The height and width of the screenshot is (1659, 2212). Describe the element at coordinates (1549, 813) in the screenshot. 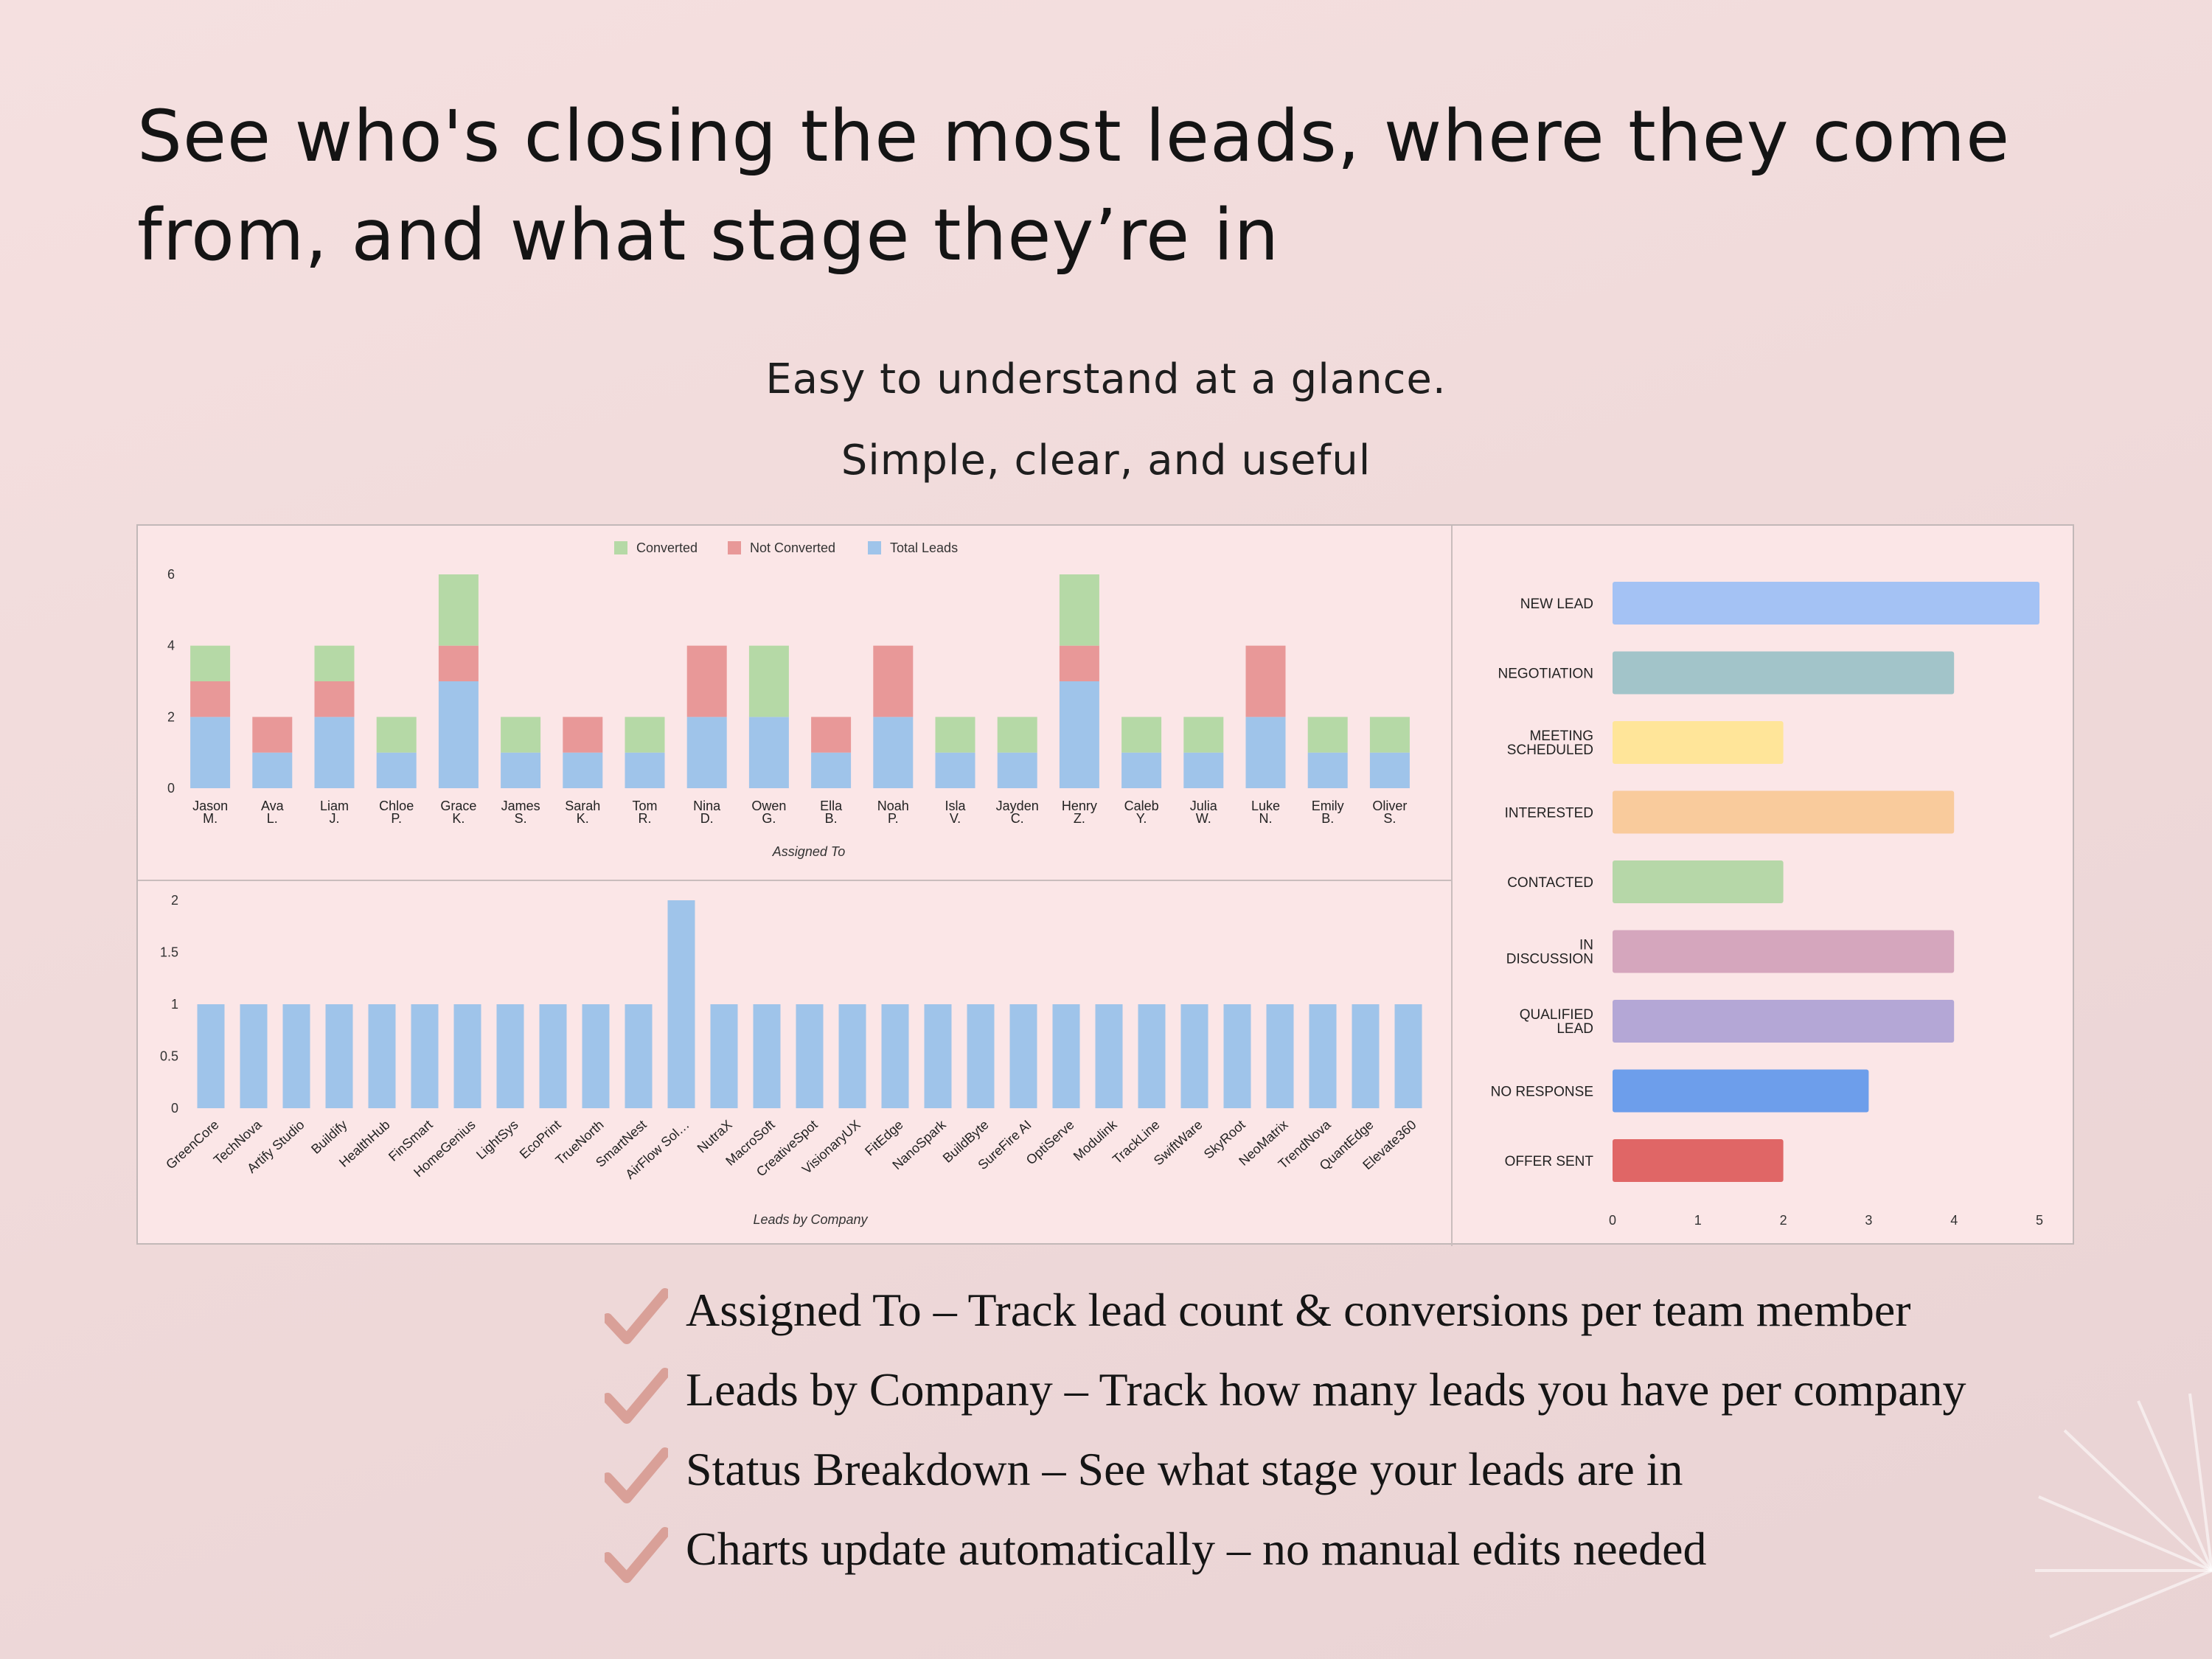

I see `y-tick-label: INTERESTED` at that location.